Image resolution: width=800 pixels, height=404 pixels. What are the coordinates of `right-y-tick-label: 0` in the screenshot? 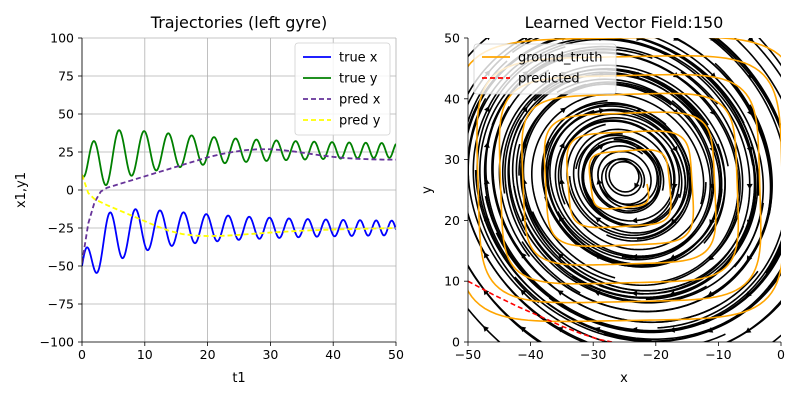 It's located at (456, 342).